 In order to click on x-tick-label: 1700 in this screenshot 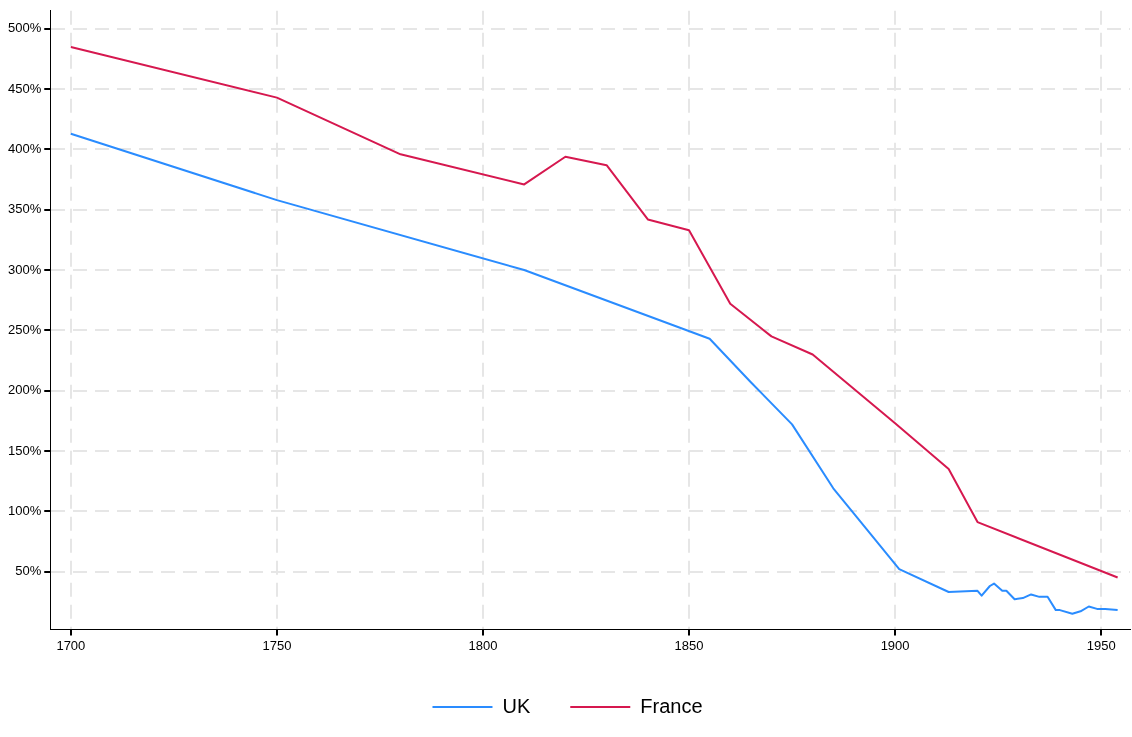, I will do `click(71, 645)`.